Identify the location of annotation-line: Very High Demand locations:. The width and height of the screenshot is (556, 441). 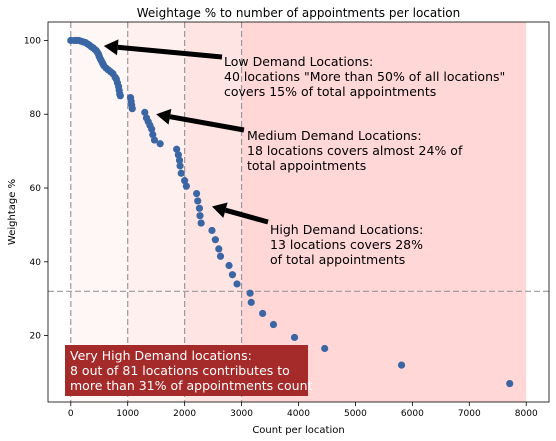
(161, 355).